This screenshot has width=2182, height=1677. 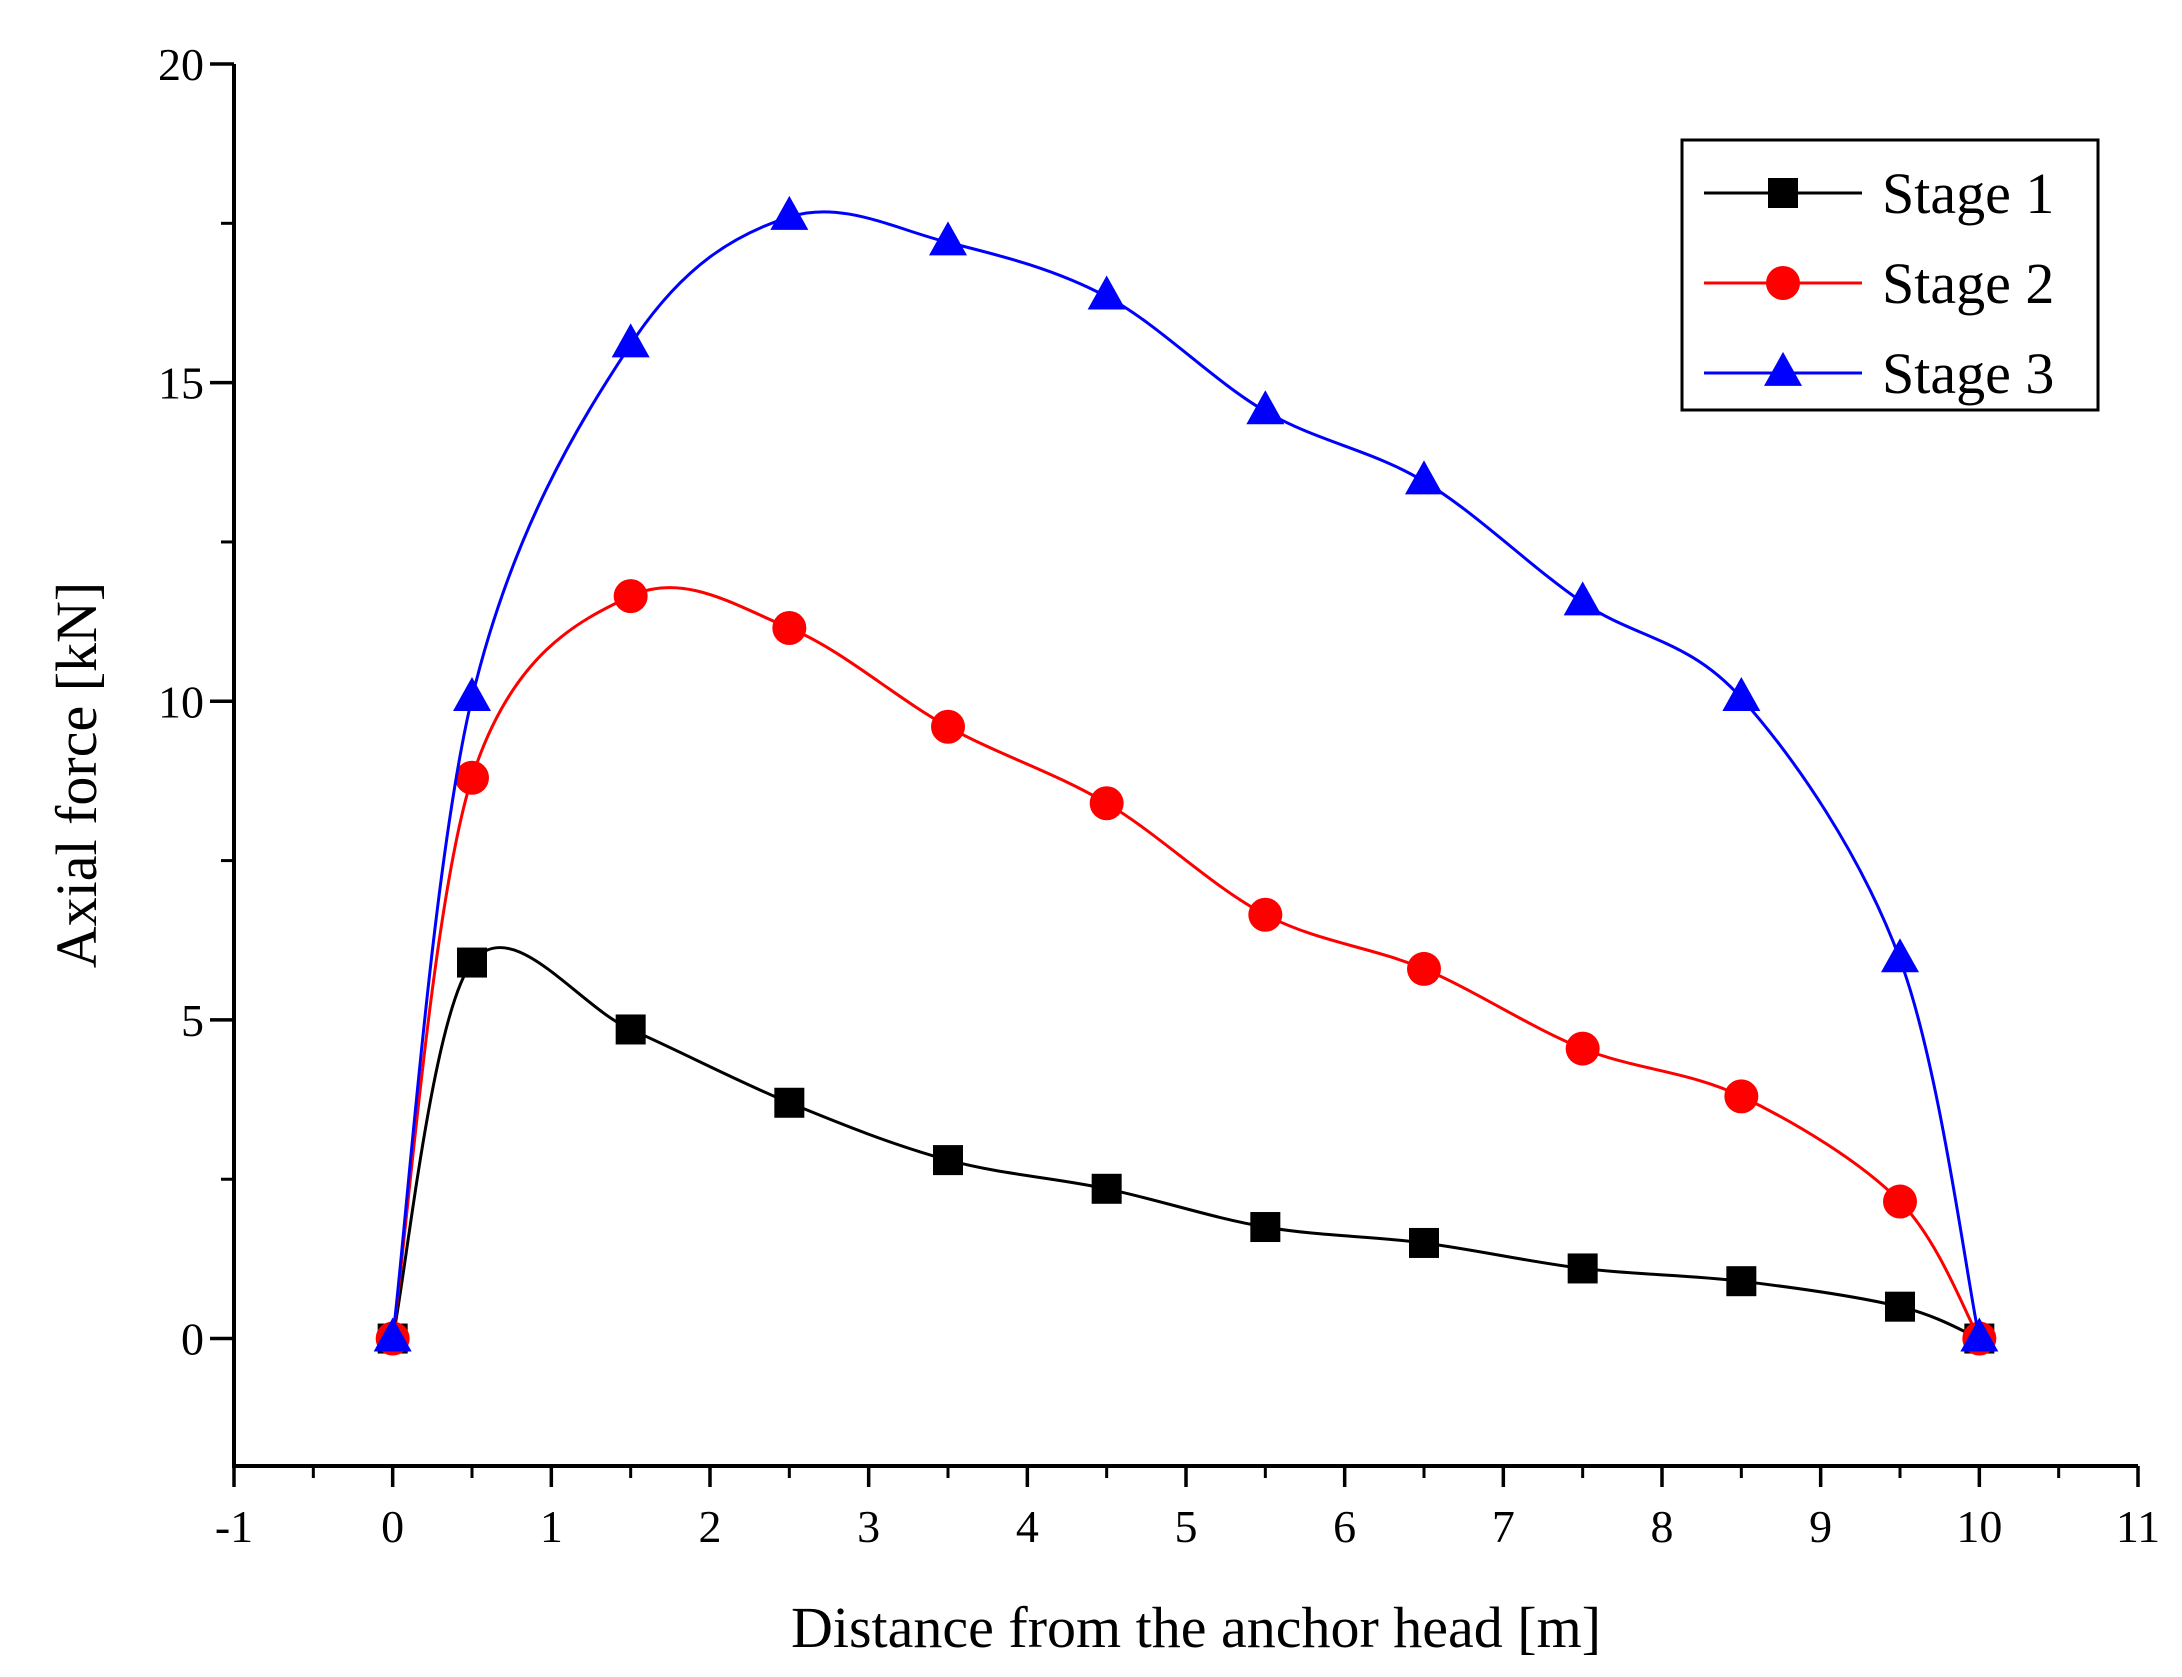 What do you see at coordinates (192, 1339) in the screenshot?
I see `y-tick-label: 0` at bounding box center [192, 1339].